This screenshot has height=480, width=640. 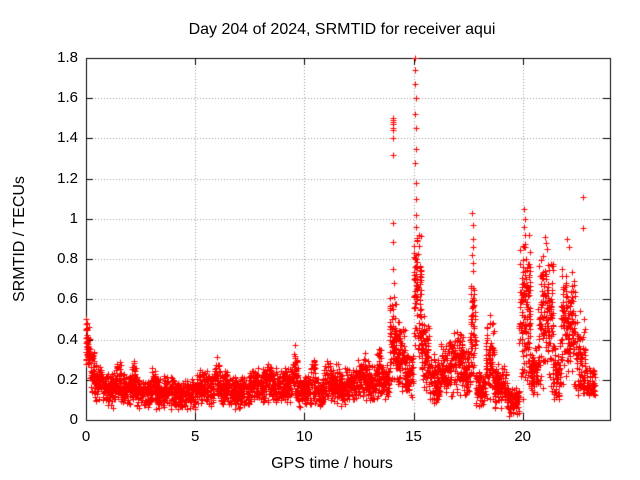 I want to click on x-tick-label: 15, so click(x=413, y=436).